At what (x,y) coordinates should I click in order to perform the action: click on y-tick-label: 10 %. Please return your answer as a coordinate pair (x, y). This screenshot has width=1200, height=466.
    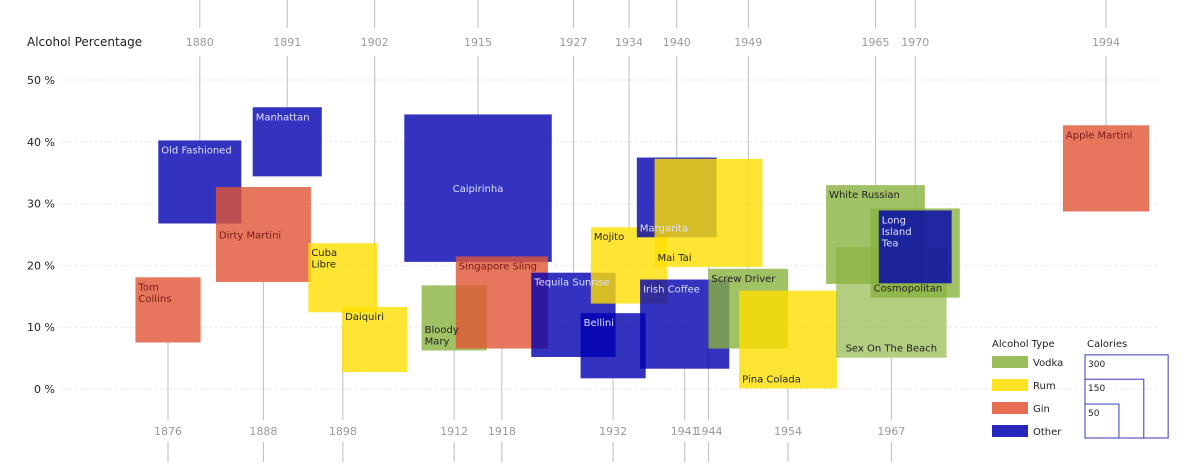
    Looking at the image, I should click on (41, 327).